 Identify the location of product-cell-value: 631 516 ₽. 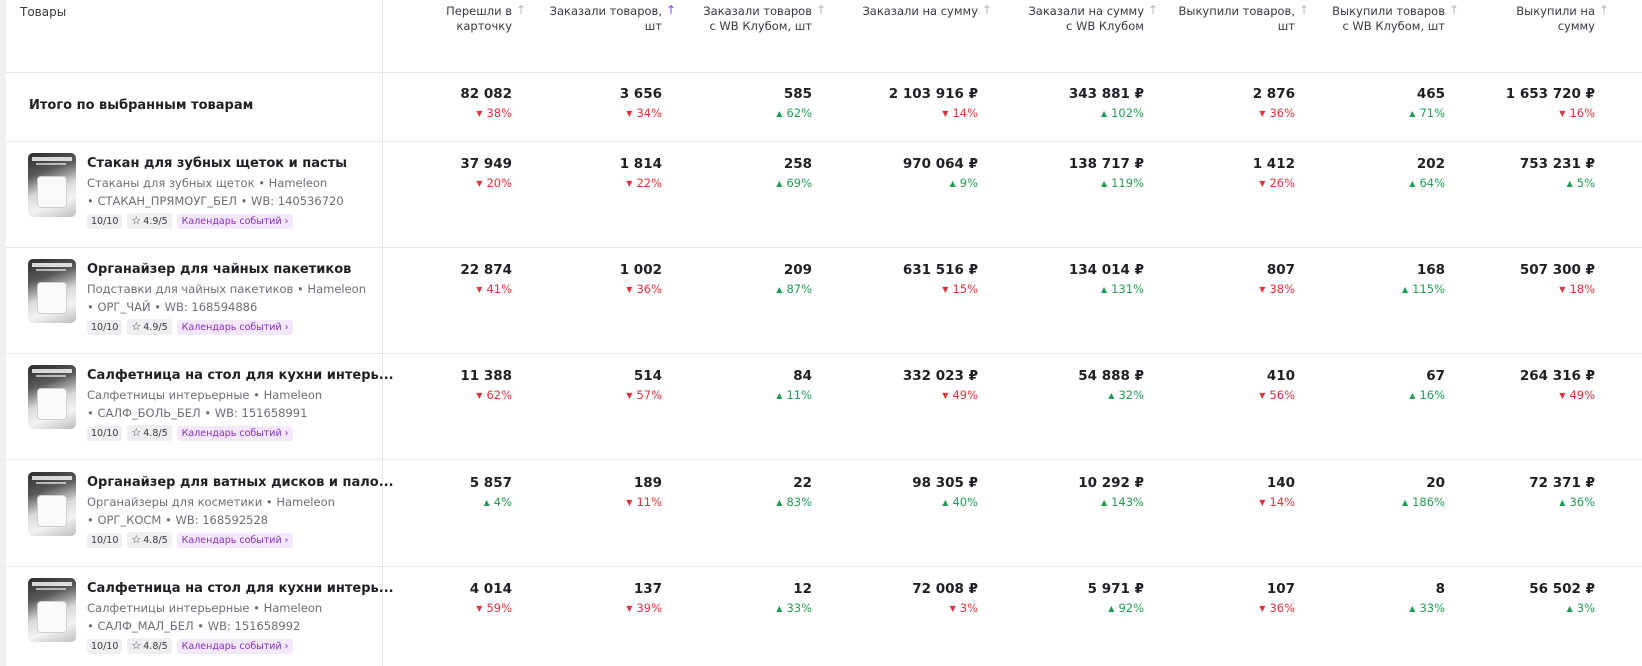
(940, 270).